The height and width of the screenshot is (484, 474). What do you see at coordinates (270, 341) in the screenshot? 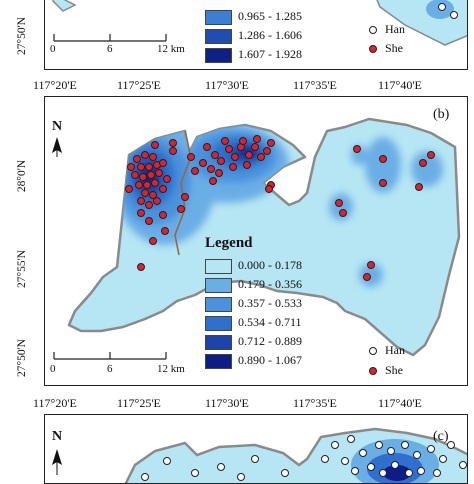
I see `legend-range: 0.712 - 0.889` at bounding box center [270, 341].